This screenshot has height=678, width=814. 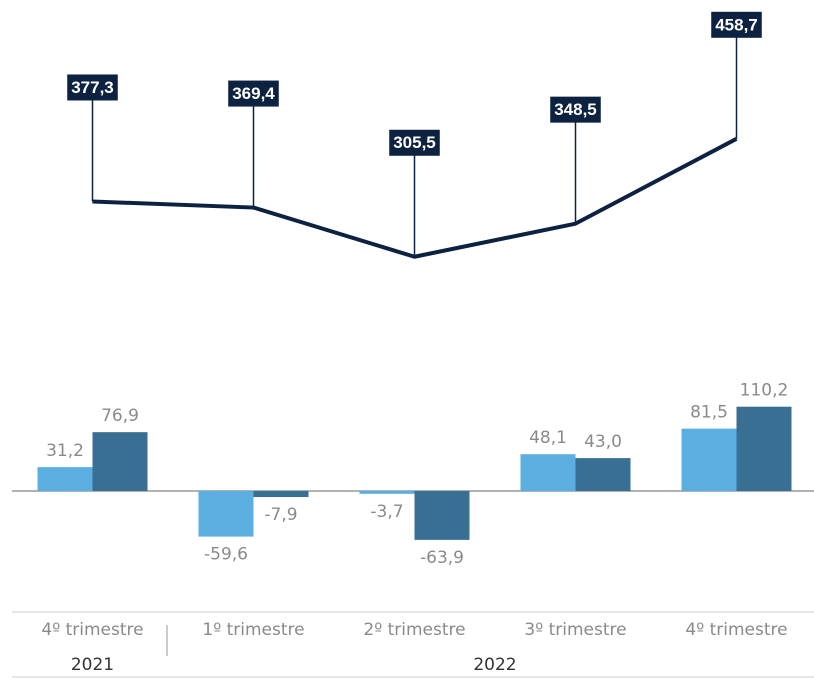 What do you see at coordinates (548, 438) in the screenshot?
I see `value-label: 48,1` at bounding box center [548, 438].